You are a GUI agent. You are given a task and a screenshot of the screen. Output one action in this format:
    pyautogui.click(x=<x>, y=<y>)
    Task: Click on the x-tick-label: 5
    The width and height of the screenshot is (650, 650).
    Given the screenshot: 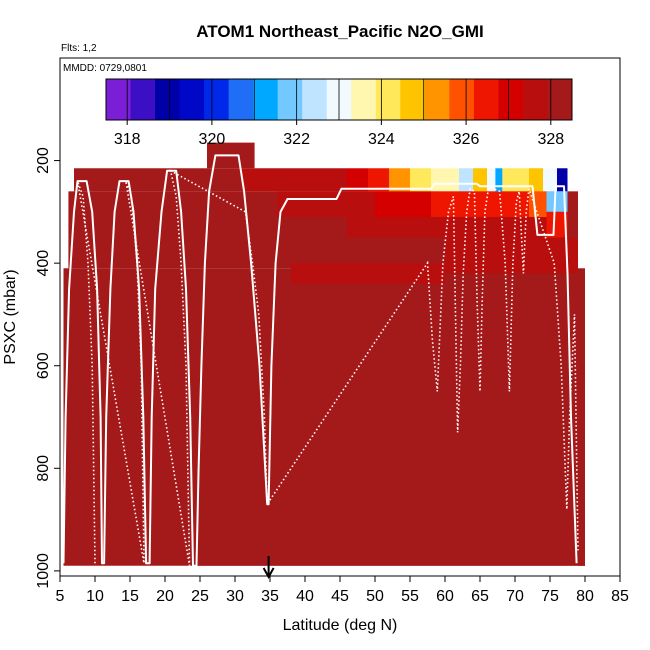 What is the action you would take?
    pyautogui.click(x=60, y=596)
    